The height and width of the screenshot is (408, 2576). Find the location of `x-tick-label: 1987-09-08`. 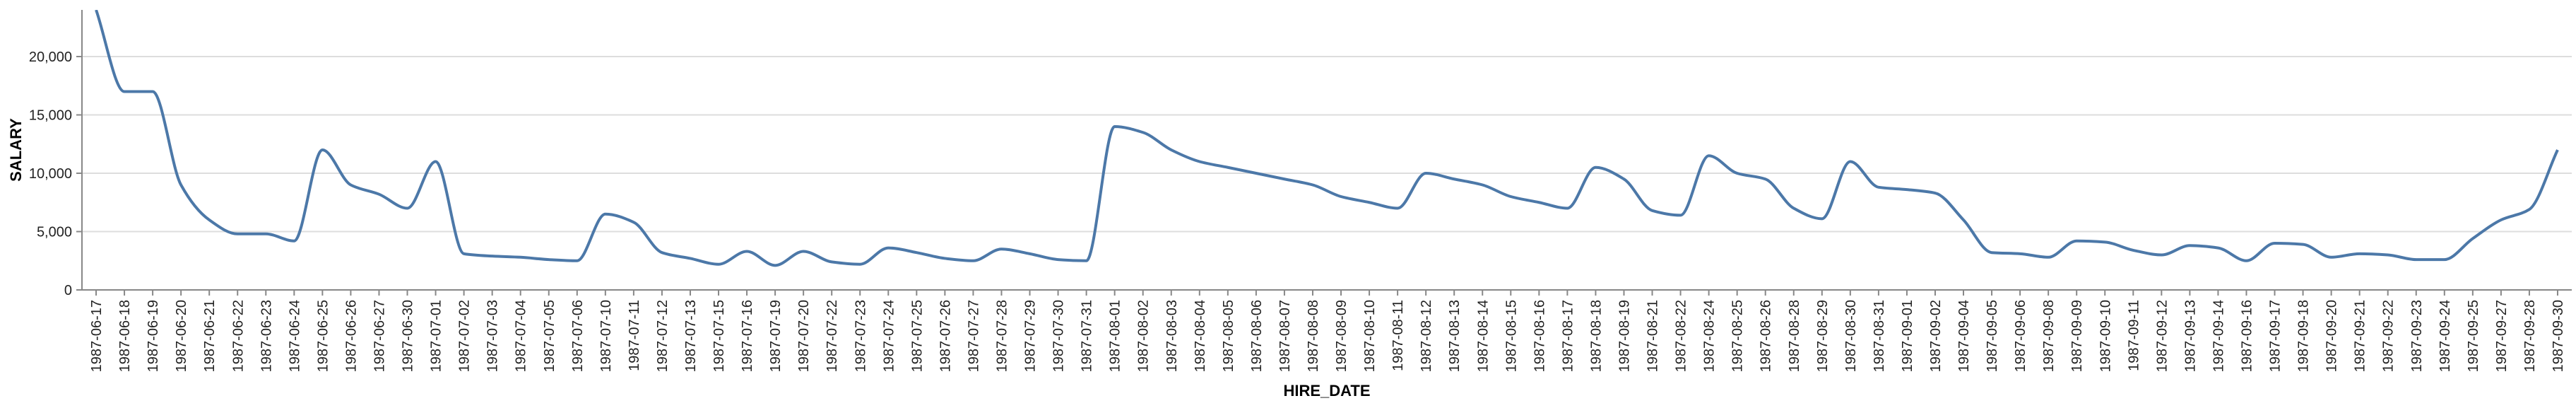

x-tick-label: 1987-09-08 is located at coordinates (2049, 336).